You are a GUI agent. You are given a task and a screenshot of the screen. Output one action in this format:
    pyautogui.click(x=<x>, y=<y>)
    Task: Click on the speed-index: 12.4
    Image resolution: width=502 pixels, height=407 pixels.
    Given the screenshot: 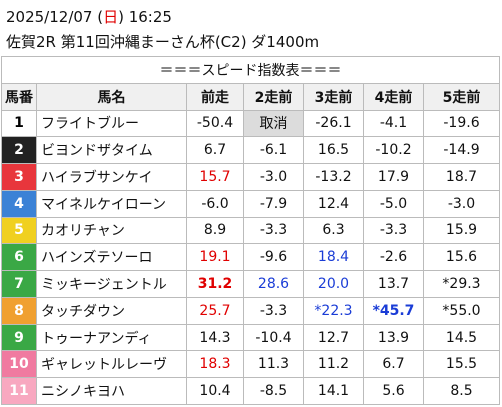 What is the action you would take?
    pyautogui.click(x=333, y=203)
    